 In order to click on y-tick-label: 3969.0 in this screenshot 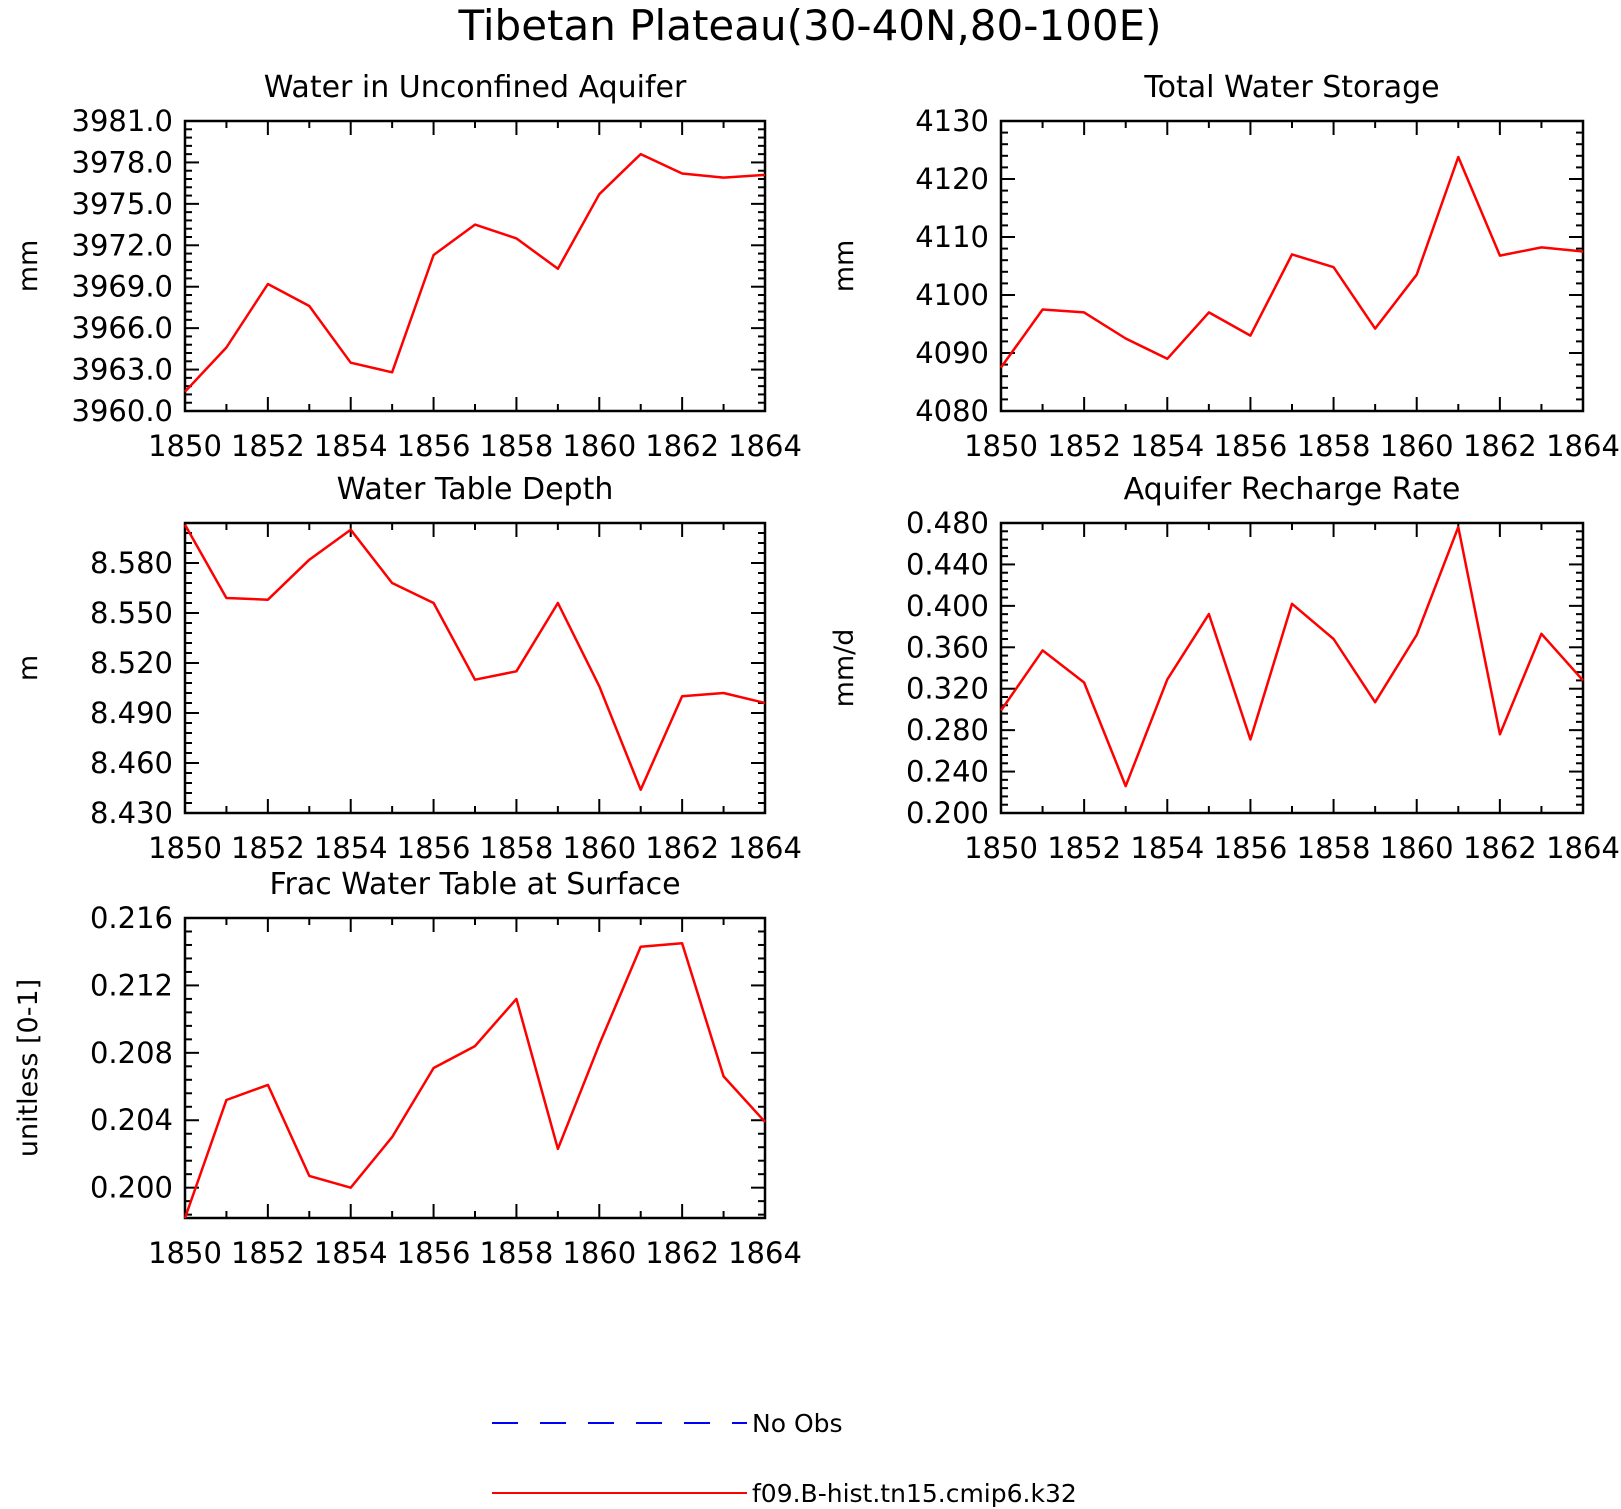, I will do `click(122, 287)`.